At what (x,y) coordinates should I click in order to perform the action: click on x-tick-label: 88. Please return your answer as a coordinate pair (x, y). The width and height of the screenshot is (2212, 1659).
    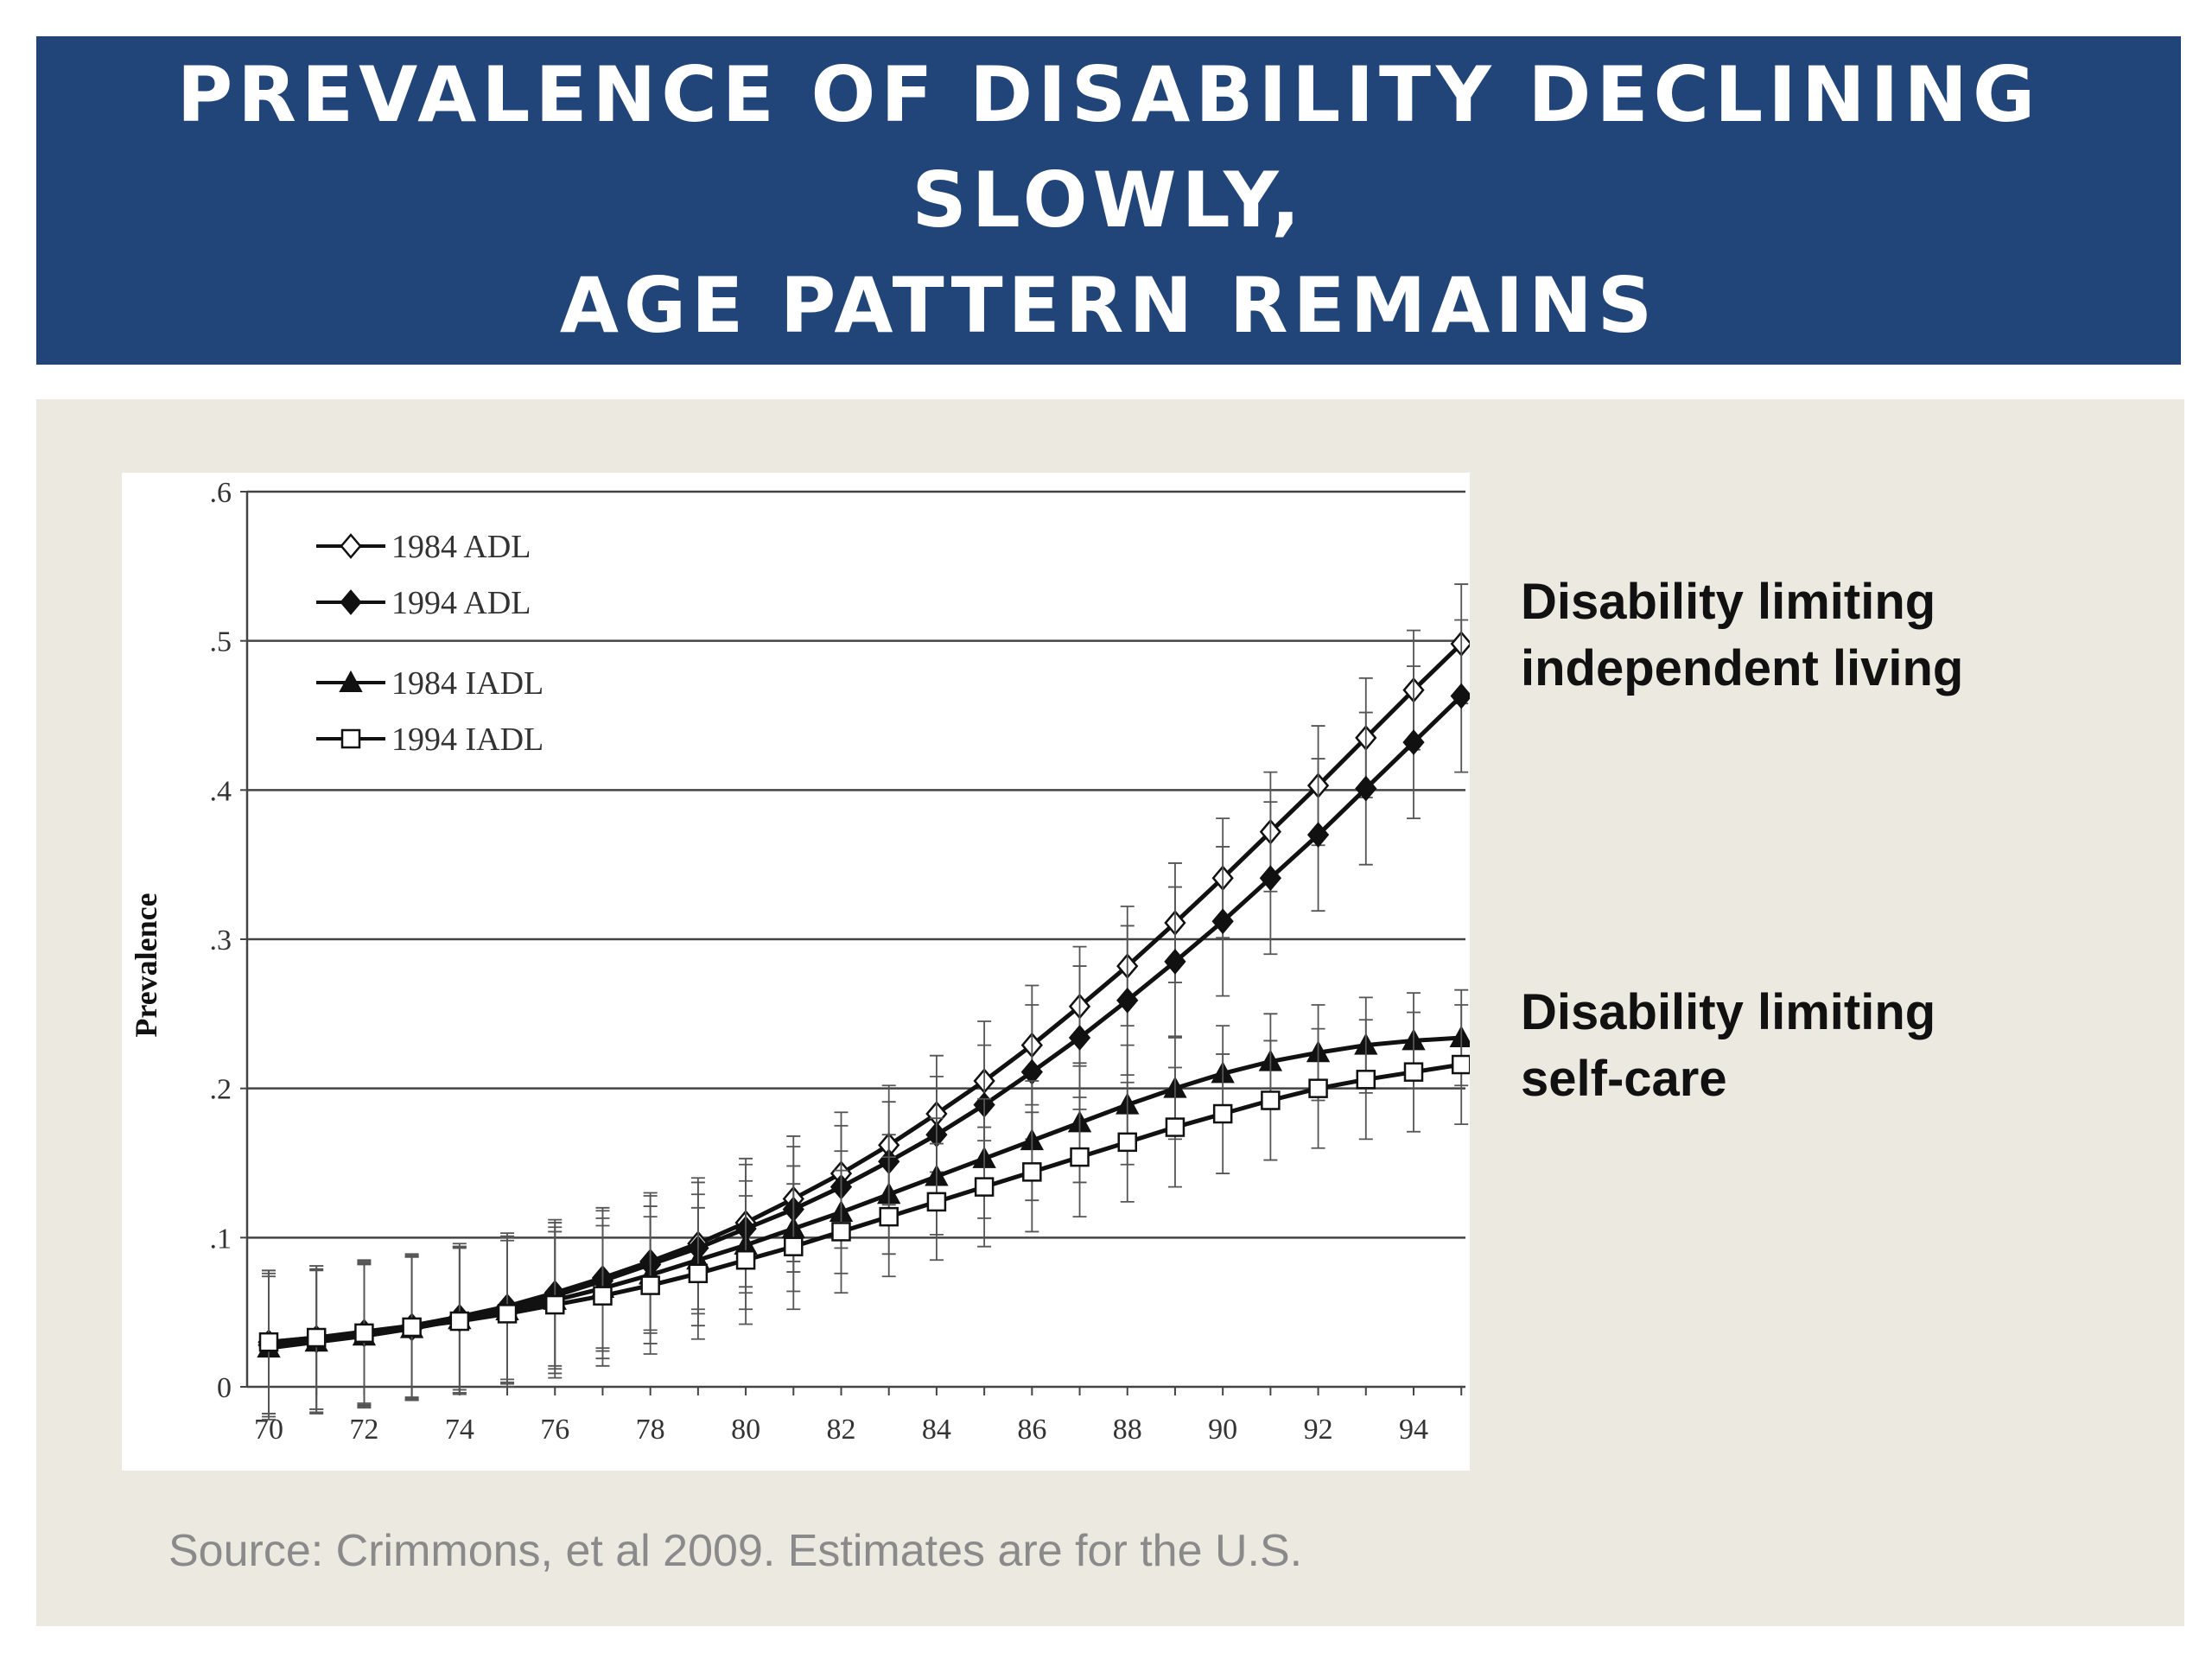
    Looking at the image, I should click on (1127, 1430).